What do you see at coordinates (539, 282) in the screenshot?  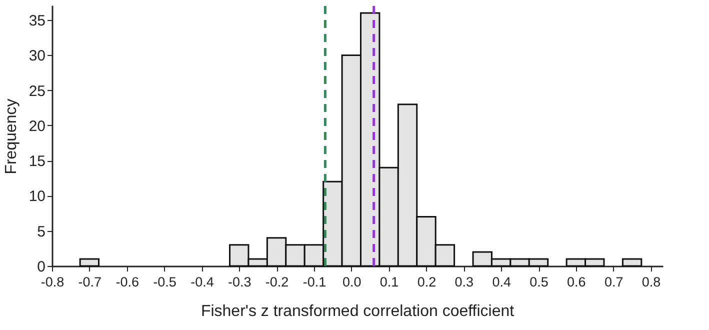 I see `x-tick-label: 0.5` at bounding box center [539, 282].